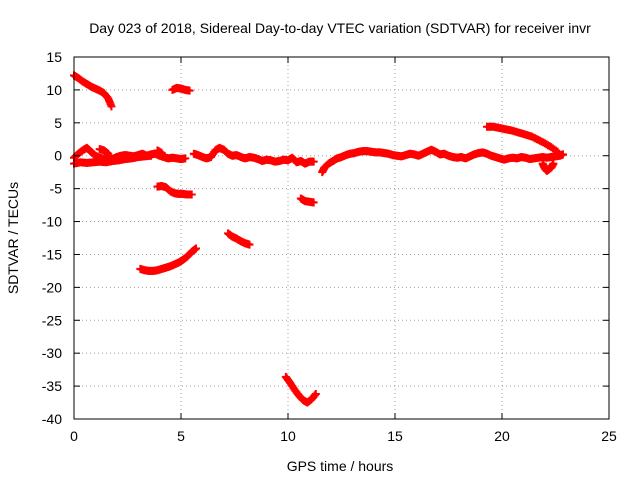 The height and width of the screenshot is (480, 640). What do you see at coordinates (13, 238) in the screenshot?
I see `y-axis-label: SDTVAR / TECUs` at bounding box center [13, 238].